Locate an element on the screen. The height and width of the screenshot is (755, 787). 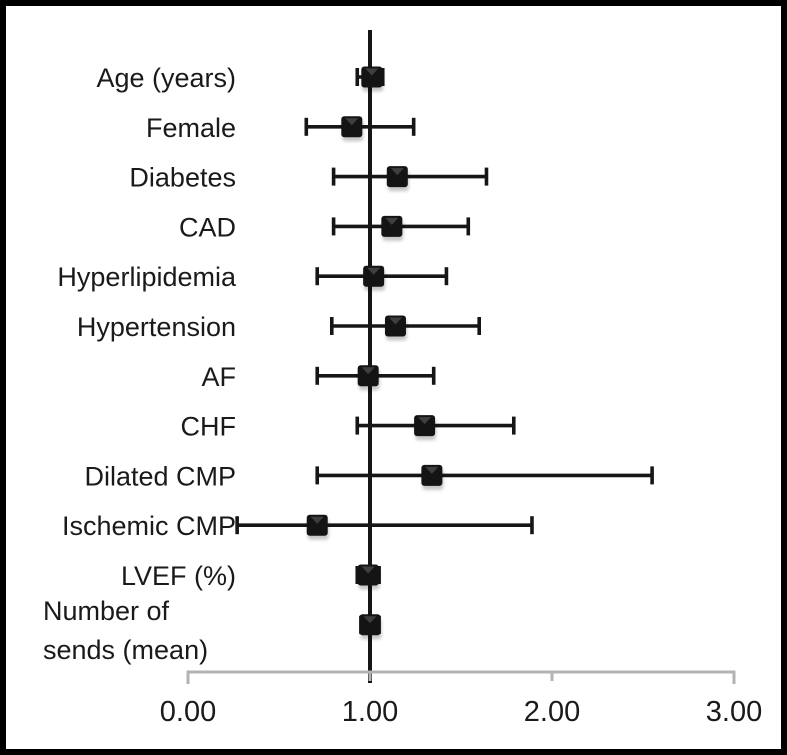
x-tick-label: 2.00 is located at coordinates (552, 712).